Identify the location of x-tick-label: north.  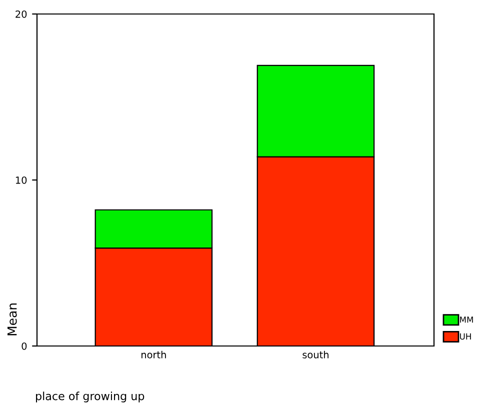
(154, 354).